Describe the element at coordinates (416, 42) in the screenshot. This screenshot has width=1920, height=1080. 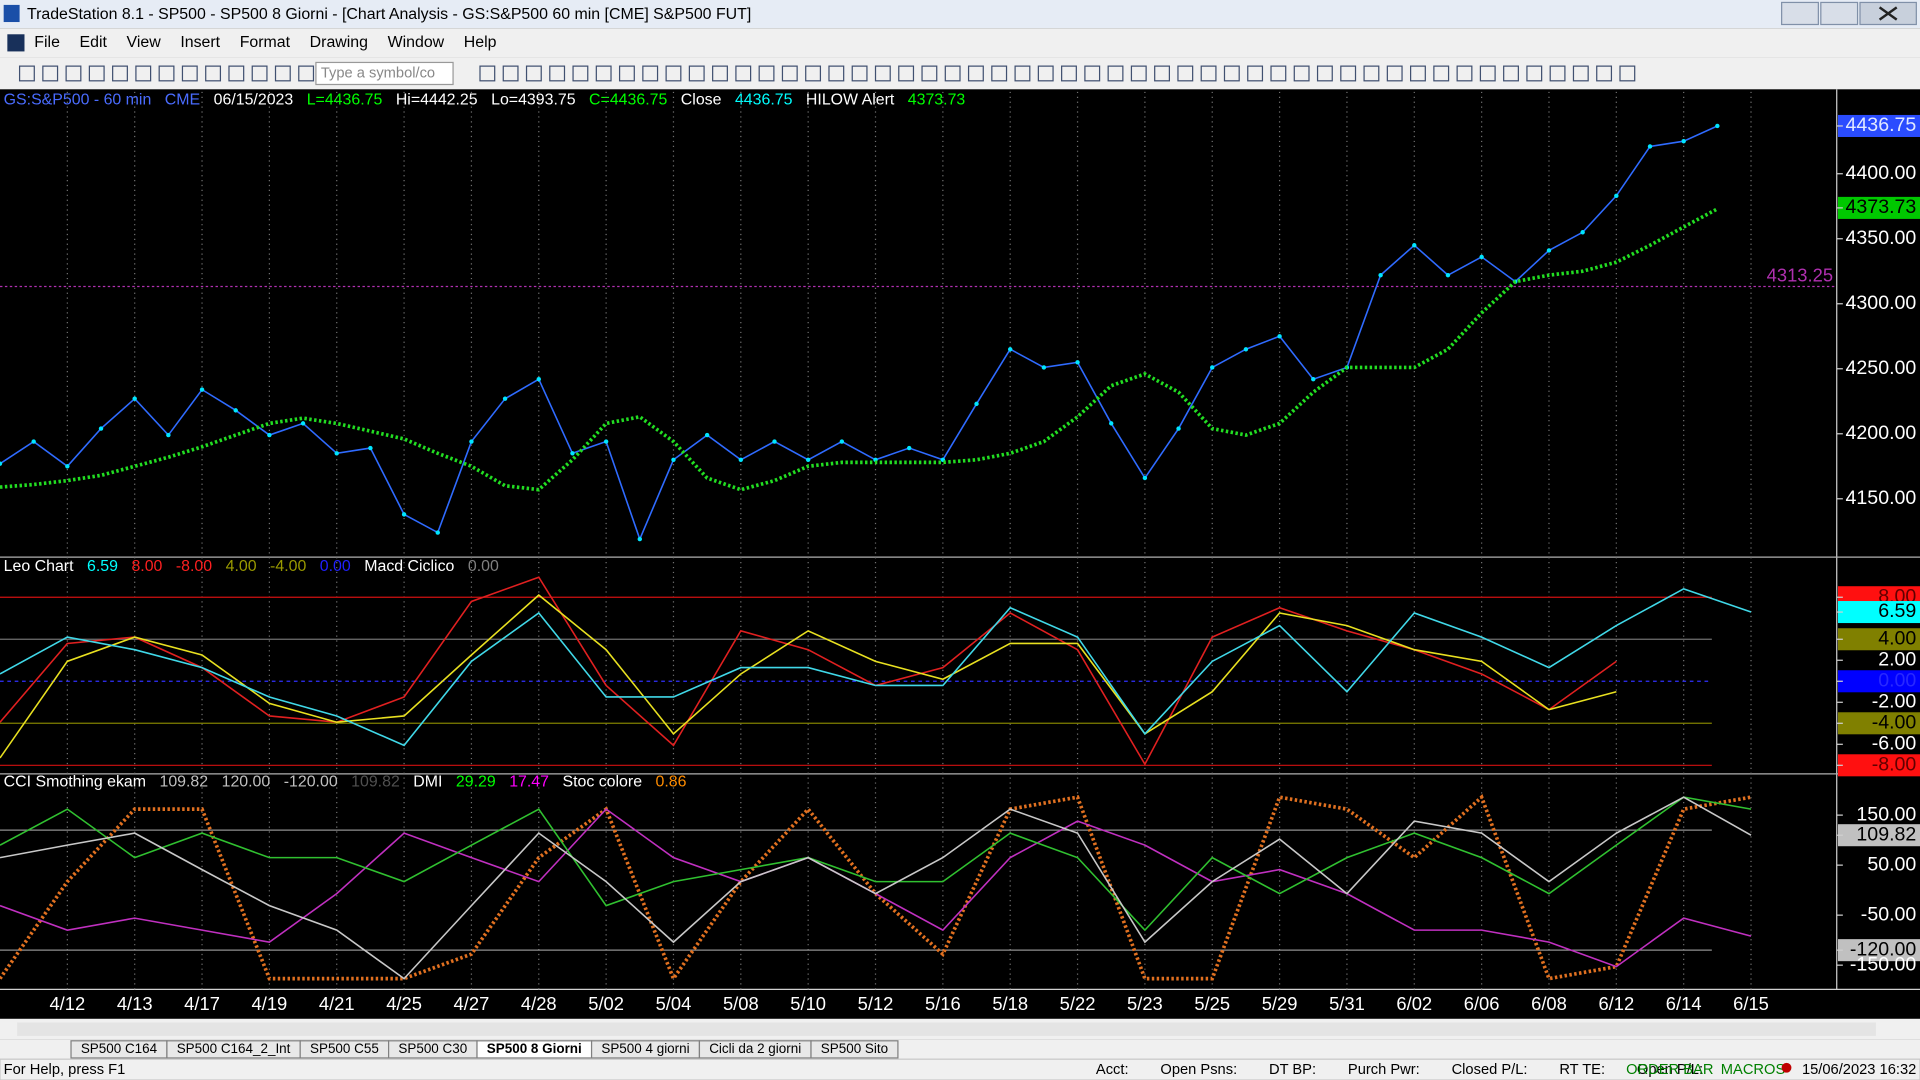
I see `menu-item: Window` at that location.